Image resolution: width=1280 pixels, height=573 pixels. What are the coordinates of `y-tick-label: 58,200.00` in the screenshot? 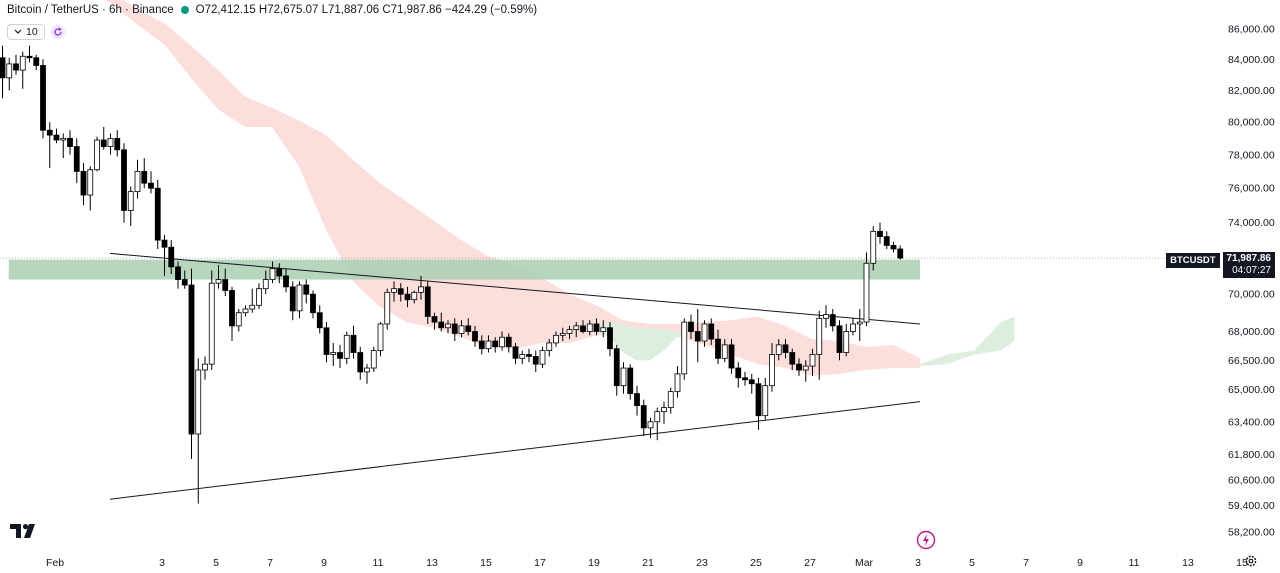 It's located at (1251, 533).